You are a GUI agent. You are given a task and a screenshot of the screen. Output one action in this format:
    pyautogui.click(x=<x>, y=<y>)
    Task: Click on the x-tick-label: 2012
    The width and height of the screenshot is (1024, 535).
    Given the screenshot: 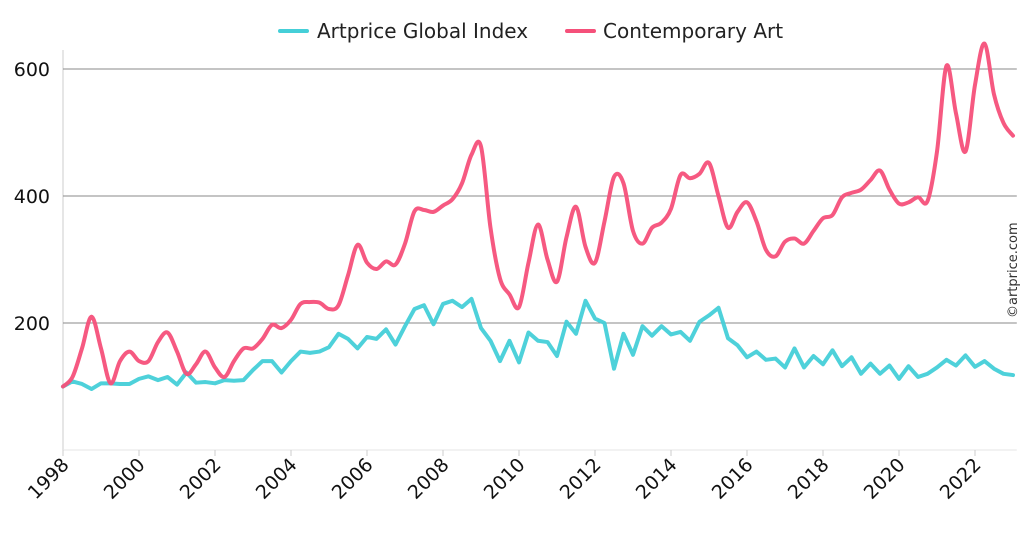 What is the action you would take?
    pyautogui.click(x=581, y=479)
    